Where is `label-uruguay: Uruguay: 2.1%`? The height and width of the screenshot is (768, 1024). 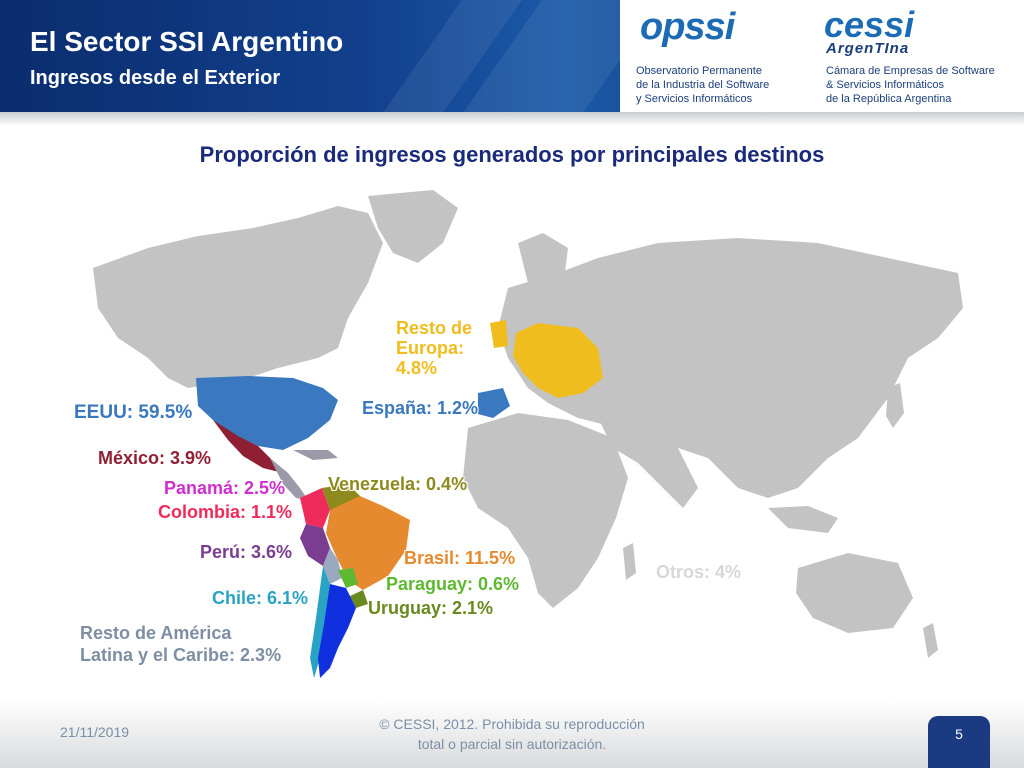 label-uruguay: Uruguay: 2.1% is located at coordinates (431, 608).